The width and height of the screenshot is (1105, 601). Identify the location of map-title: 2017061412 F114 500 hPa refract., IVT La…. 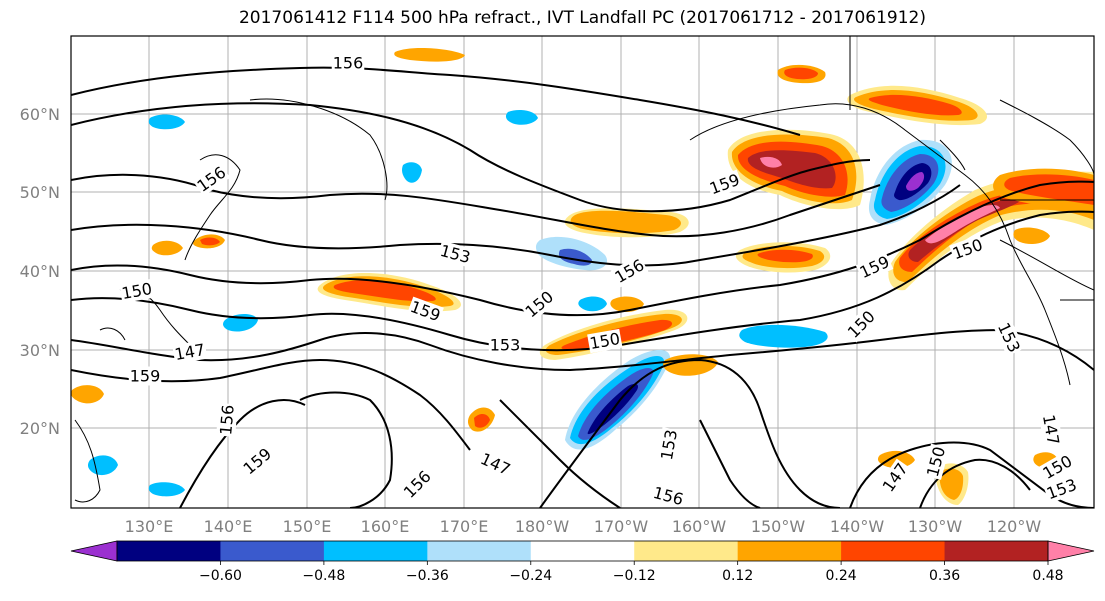
(582, 18).